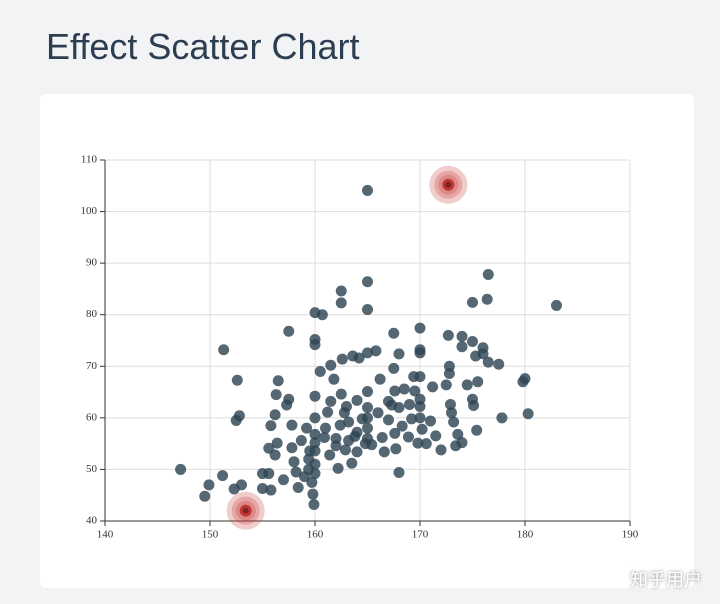  Describe the element at coordinates (92, 469) in the screenshot. I see `y-tick-label: 50` at that location.